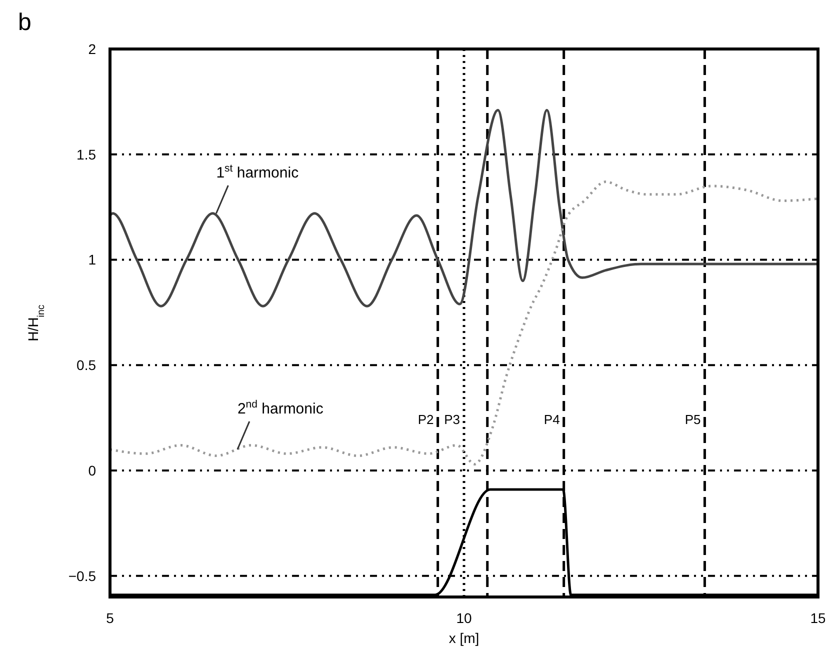 The height and width of the screenshot is (657, 833). What do you see at coordinates (818, 618) in the screenshot?
I see `x-tick-label: 15` at bounding box center [818, 618].